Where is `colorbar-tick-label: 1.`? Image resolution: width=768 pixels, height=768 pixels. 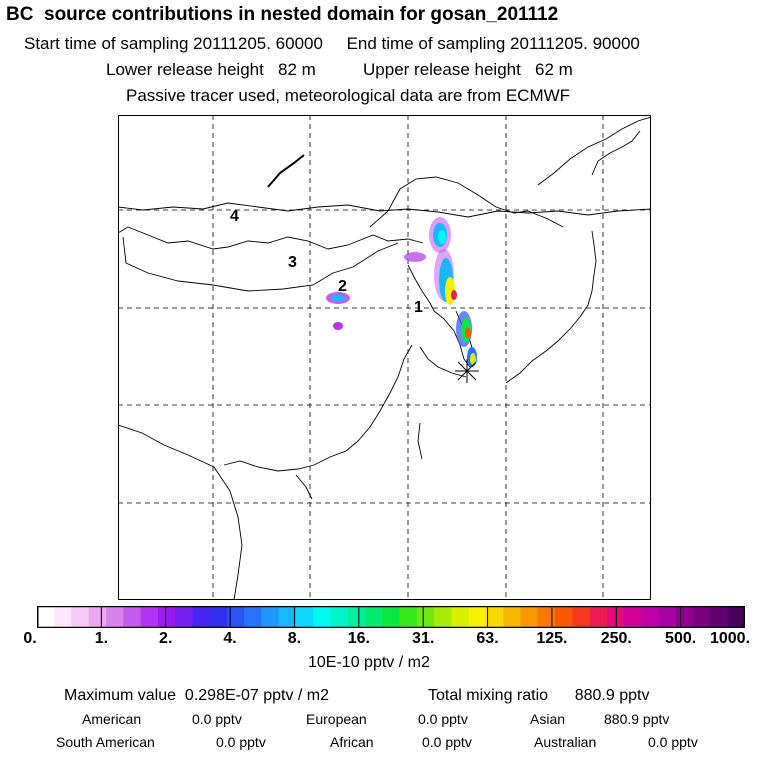
colorbar-tick-label: 1. is located at coordinates (101, 638).